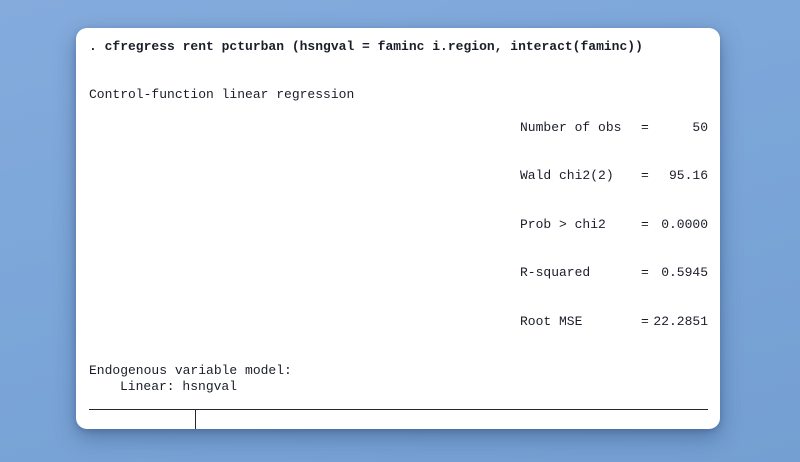 This screenshot has height=462, width=800. Describe the element at coordinates (614, 273) in the screenshot. I see `stat-line-r-squared: R-squared = 0.5945` at that location.